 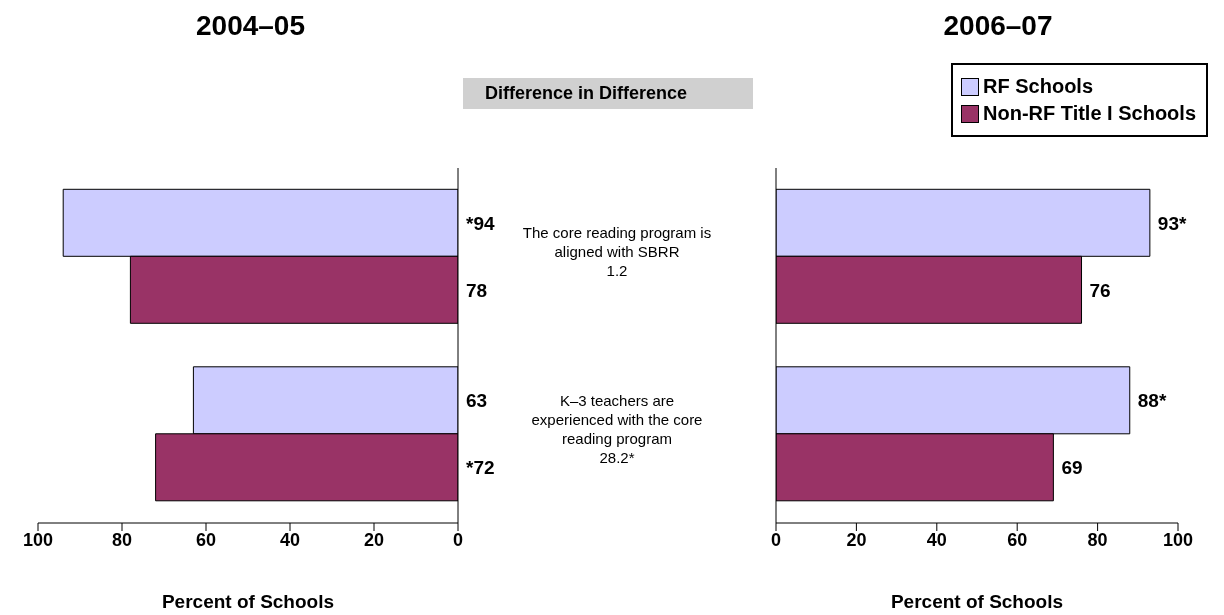 What do you see at coordinates (1072, 468) in the screenshot?
I see `data-label: 69` at bounding box center [1072, 468].